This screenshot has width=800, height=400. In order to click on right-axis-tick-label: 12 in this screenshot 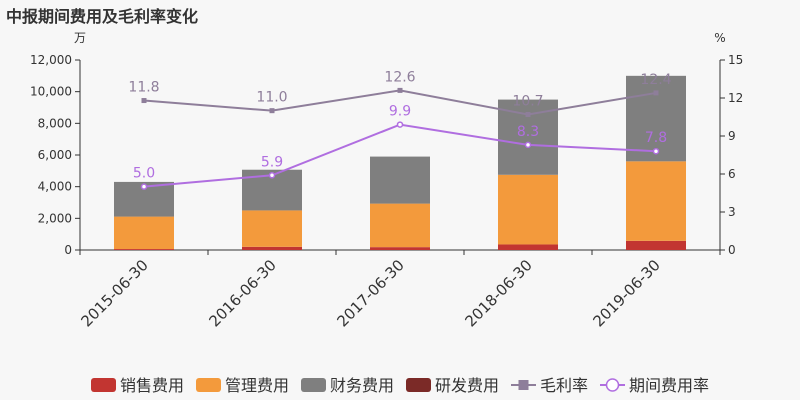, I will do `click(735, 98)`.